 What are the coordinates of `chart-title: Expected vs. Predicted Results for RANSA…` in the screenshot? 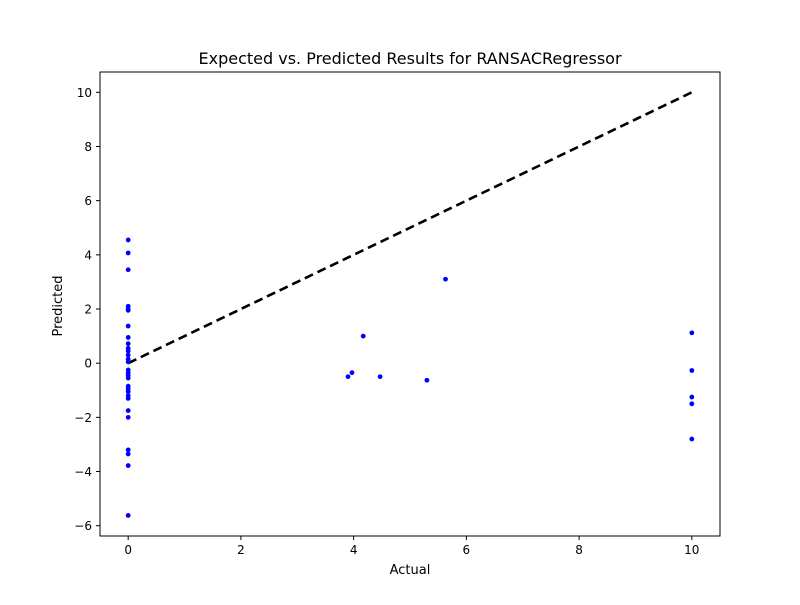 It's located at (409, 58).